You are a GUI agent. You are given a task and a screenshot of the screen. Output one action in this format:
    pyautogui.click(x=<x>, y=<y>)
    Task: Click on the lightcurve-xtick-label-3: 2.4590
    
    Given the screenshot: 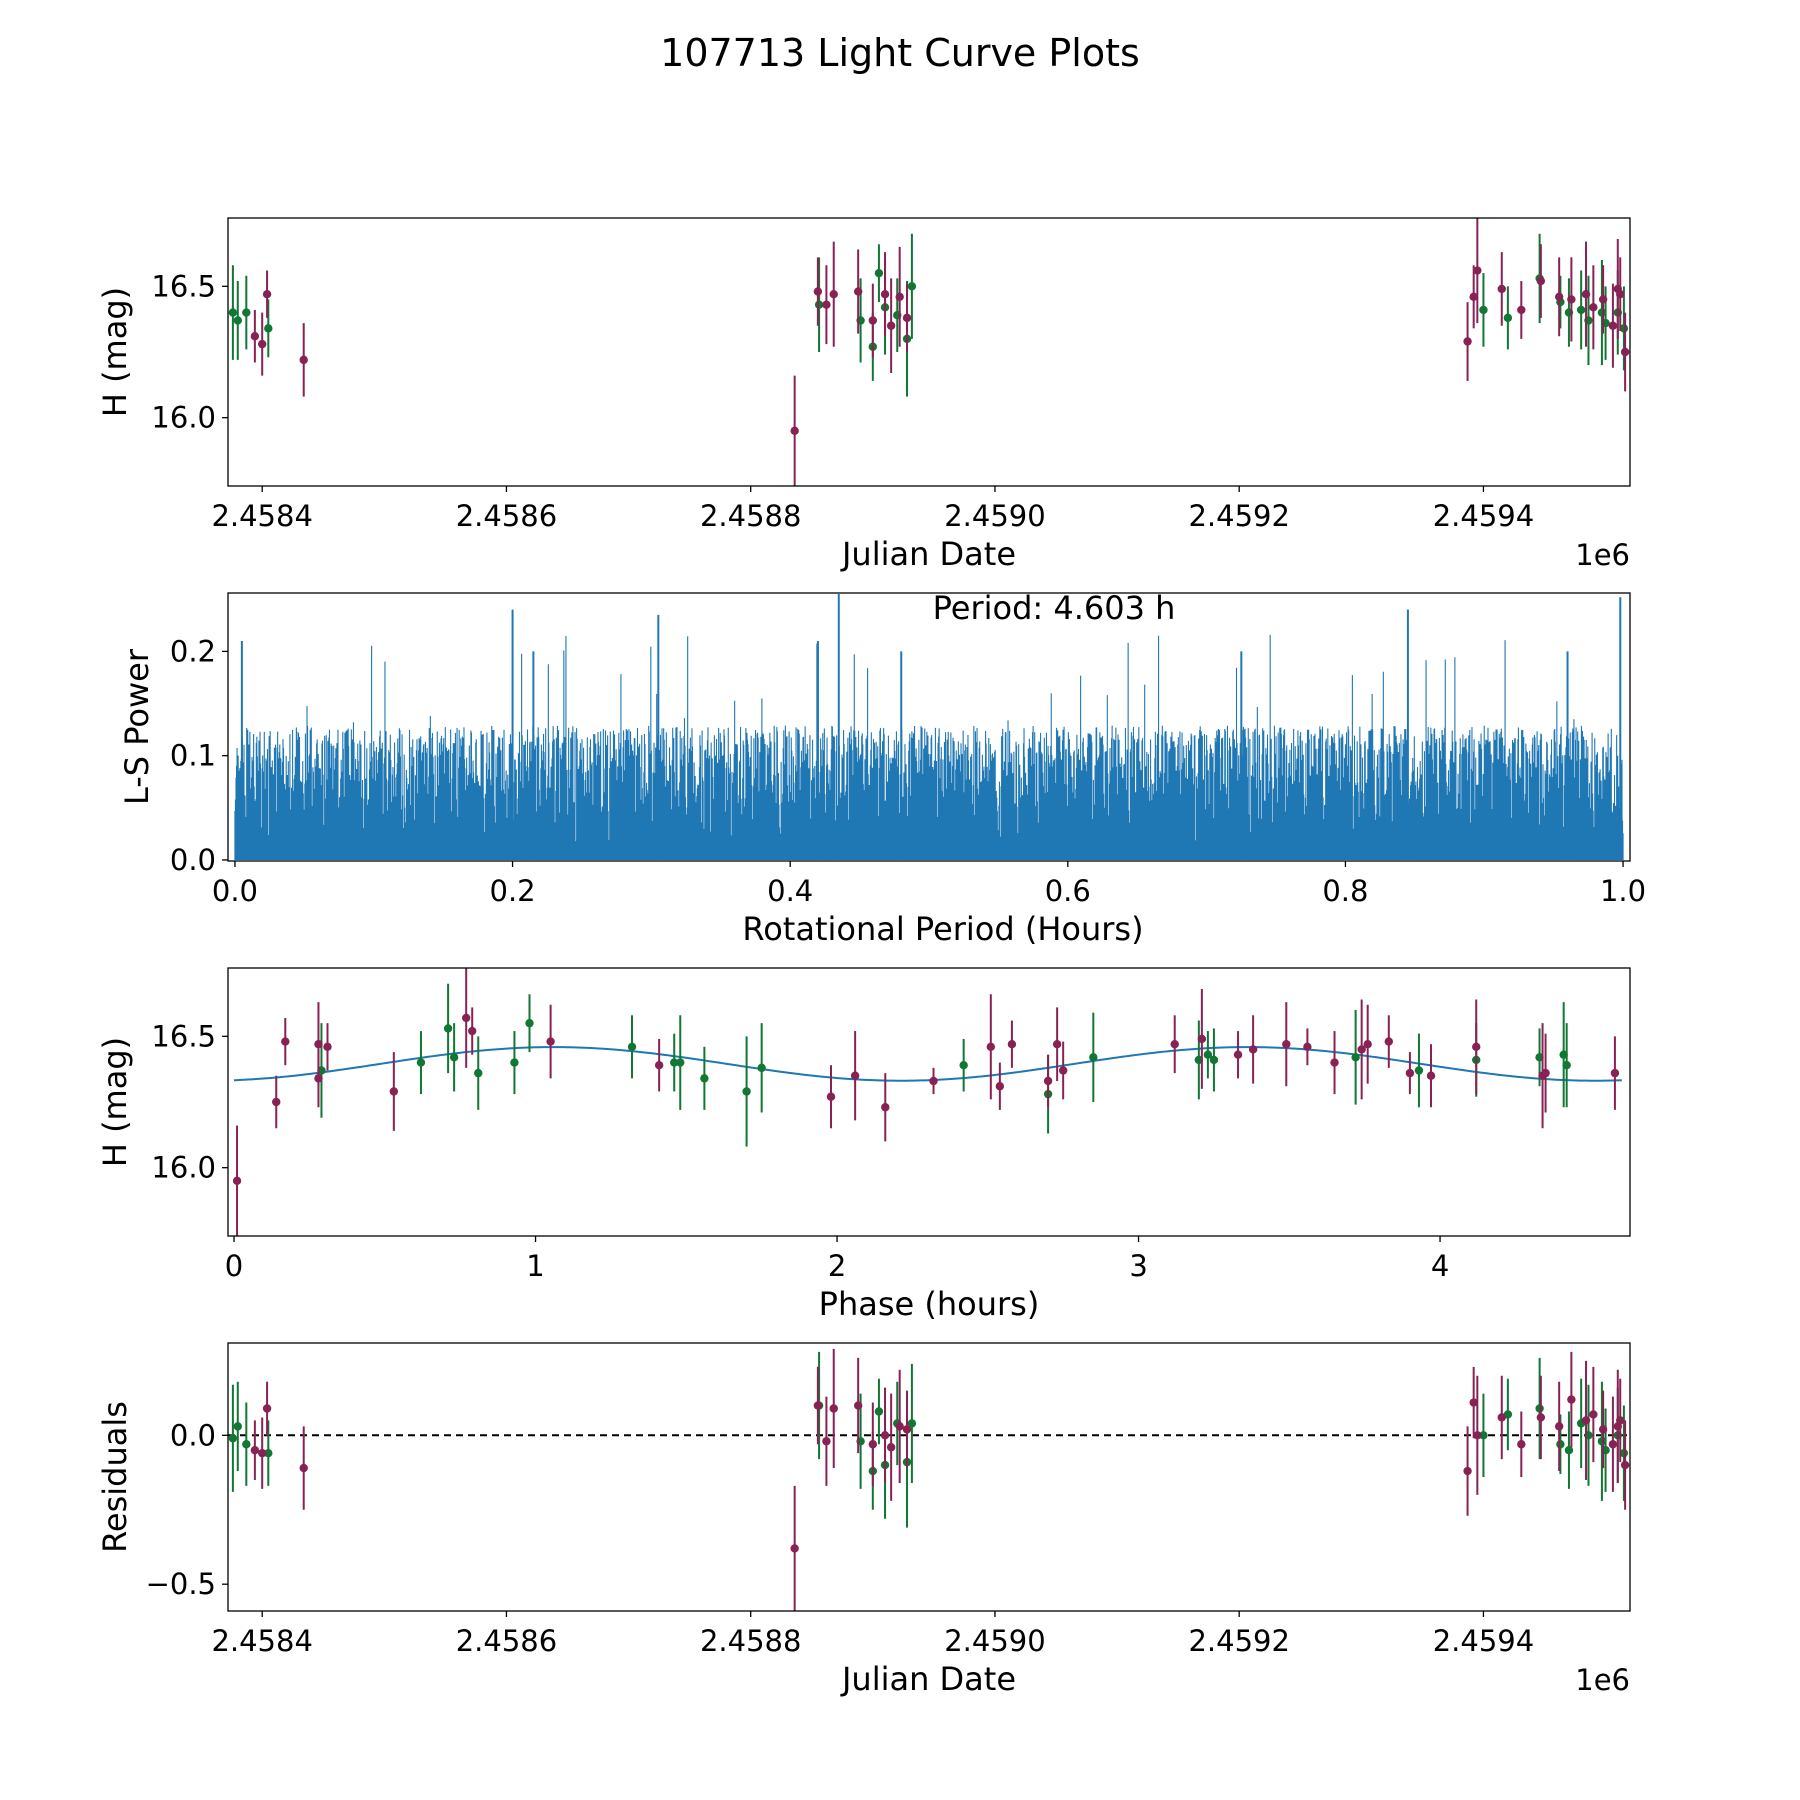 What is the action you would take?
    pyautogui.click(x=994, y=516)
    